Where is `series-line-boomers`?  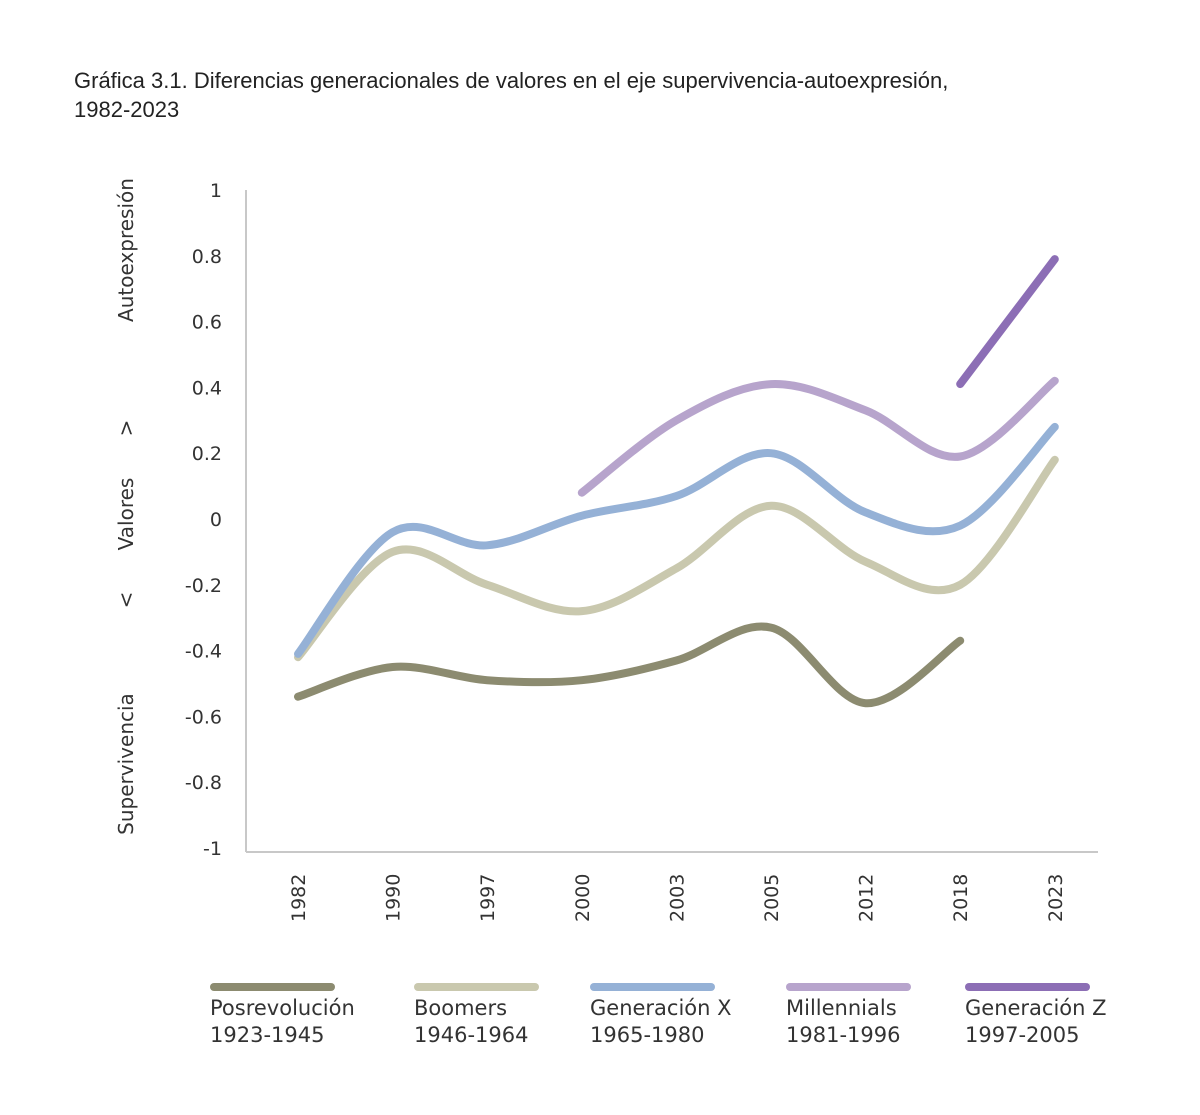
series-line-boomers is located at coordinates (676, 558).